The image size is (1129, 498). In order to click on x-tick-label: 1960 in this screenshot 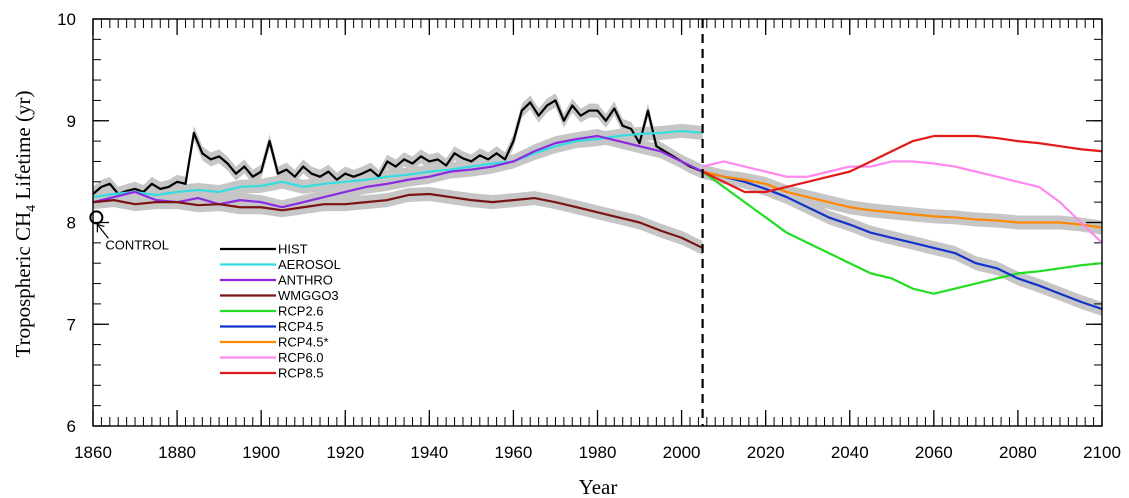, I will do `click(514, 452)`.